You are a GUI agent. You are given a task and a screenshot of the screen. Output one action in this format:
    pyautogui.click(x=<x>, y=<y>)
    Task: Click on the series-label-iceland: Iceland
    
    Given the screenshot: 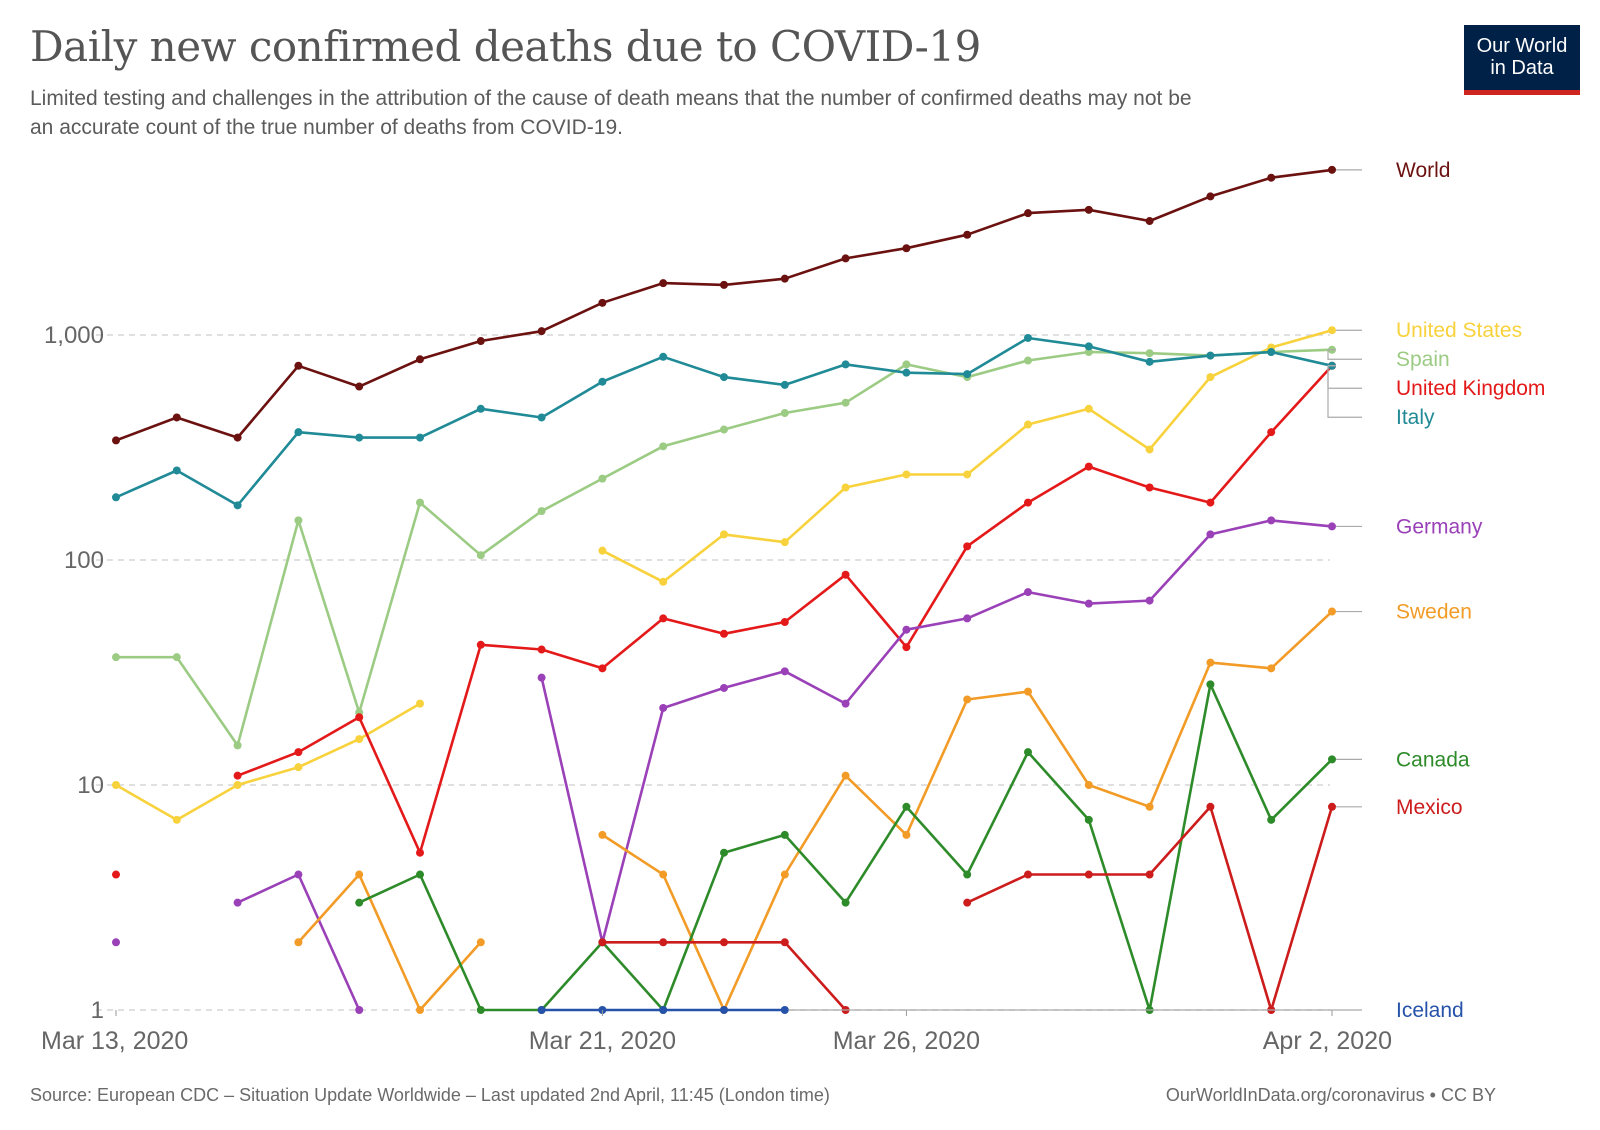 What is the action you would take?
    pyautogui.click(x=1430, y=1010)
    